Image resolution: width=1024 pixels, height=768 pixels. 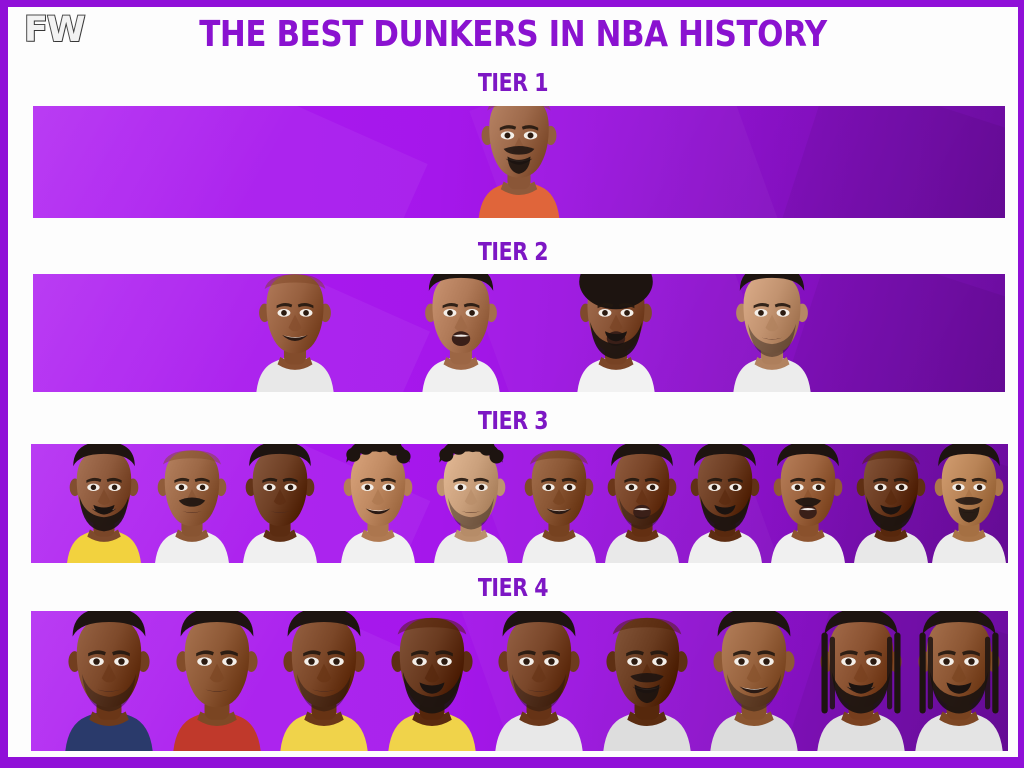 I want to click on tier-2-label: TIER 2, so click(x=513, y=251).